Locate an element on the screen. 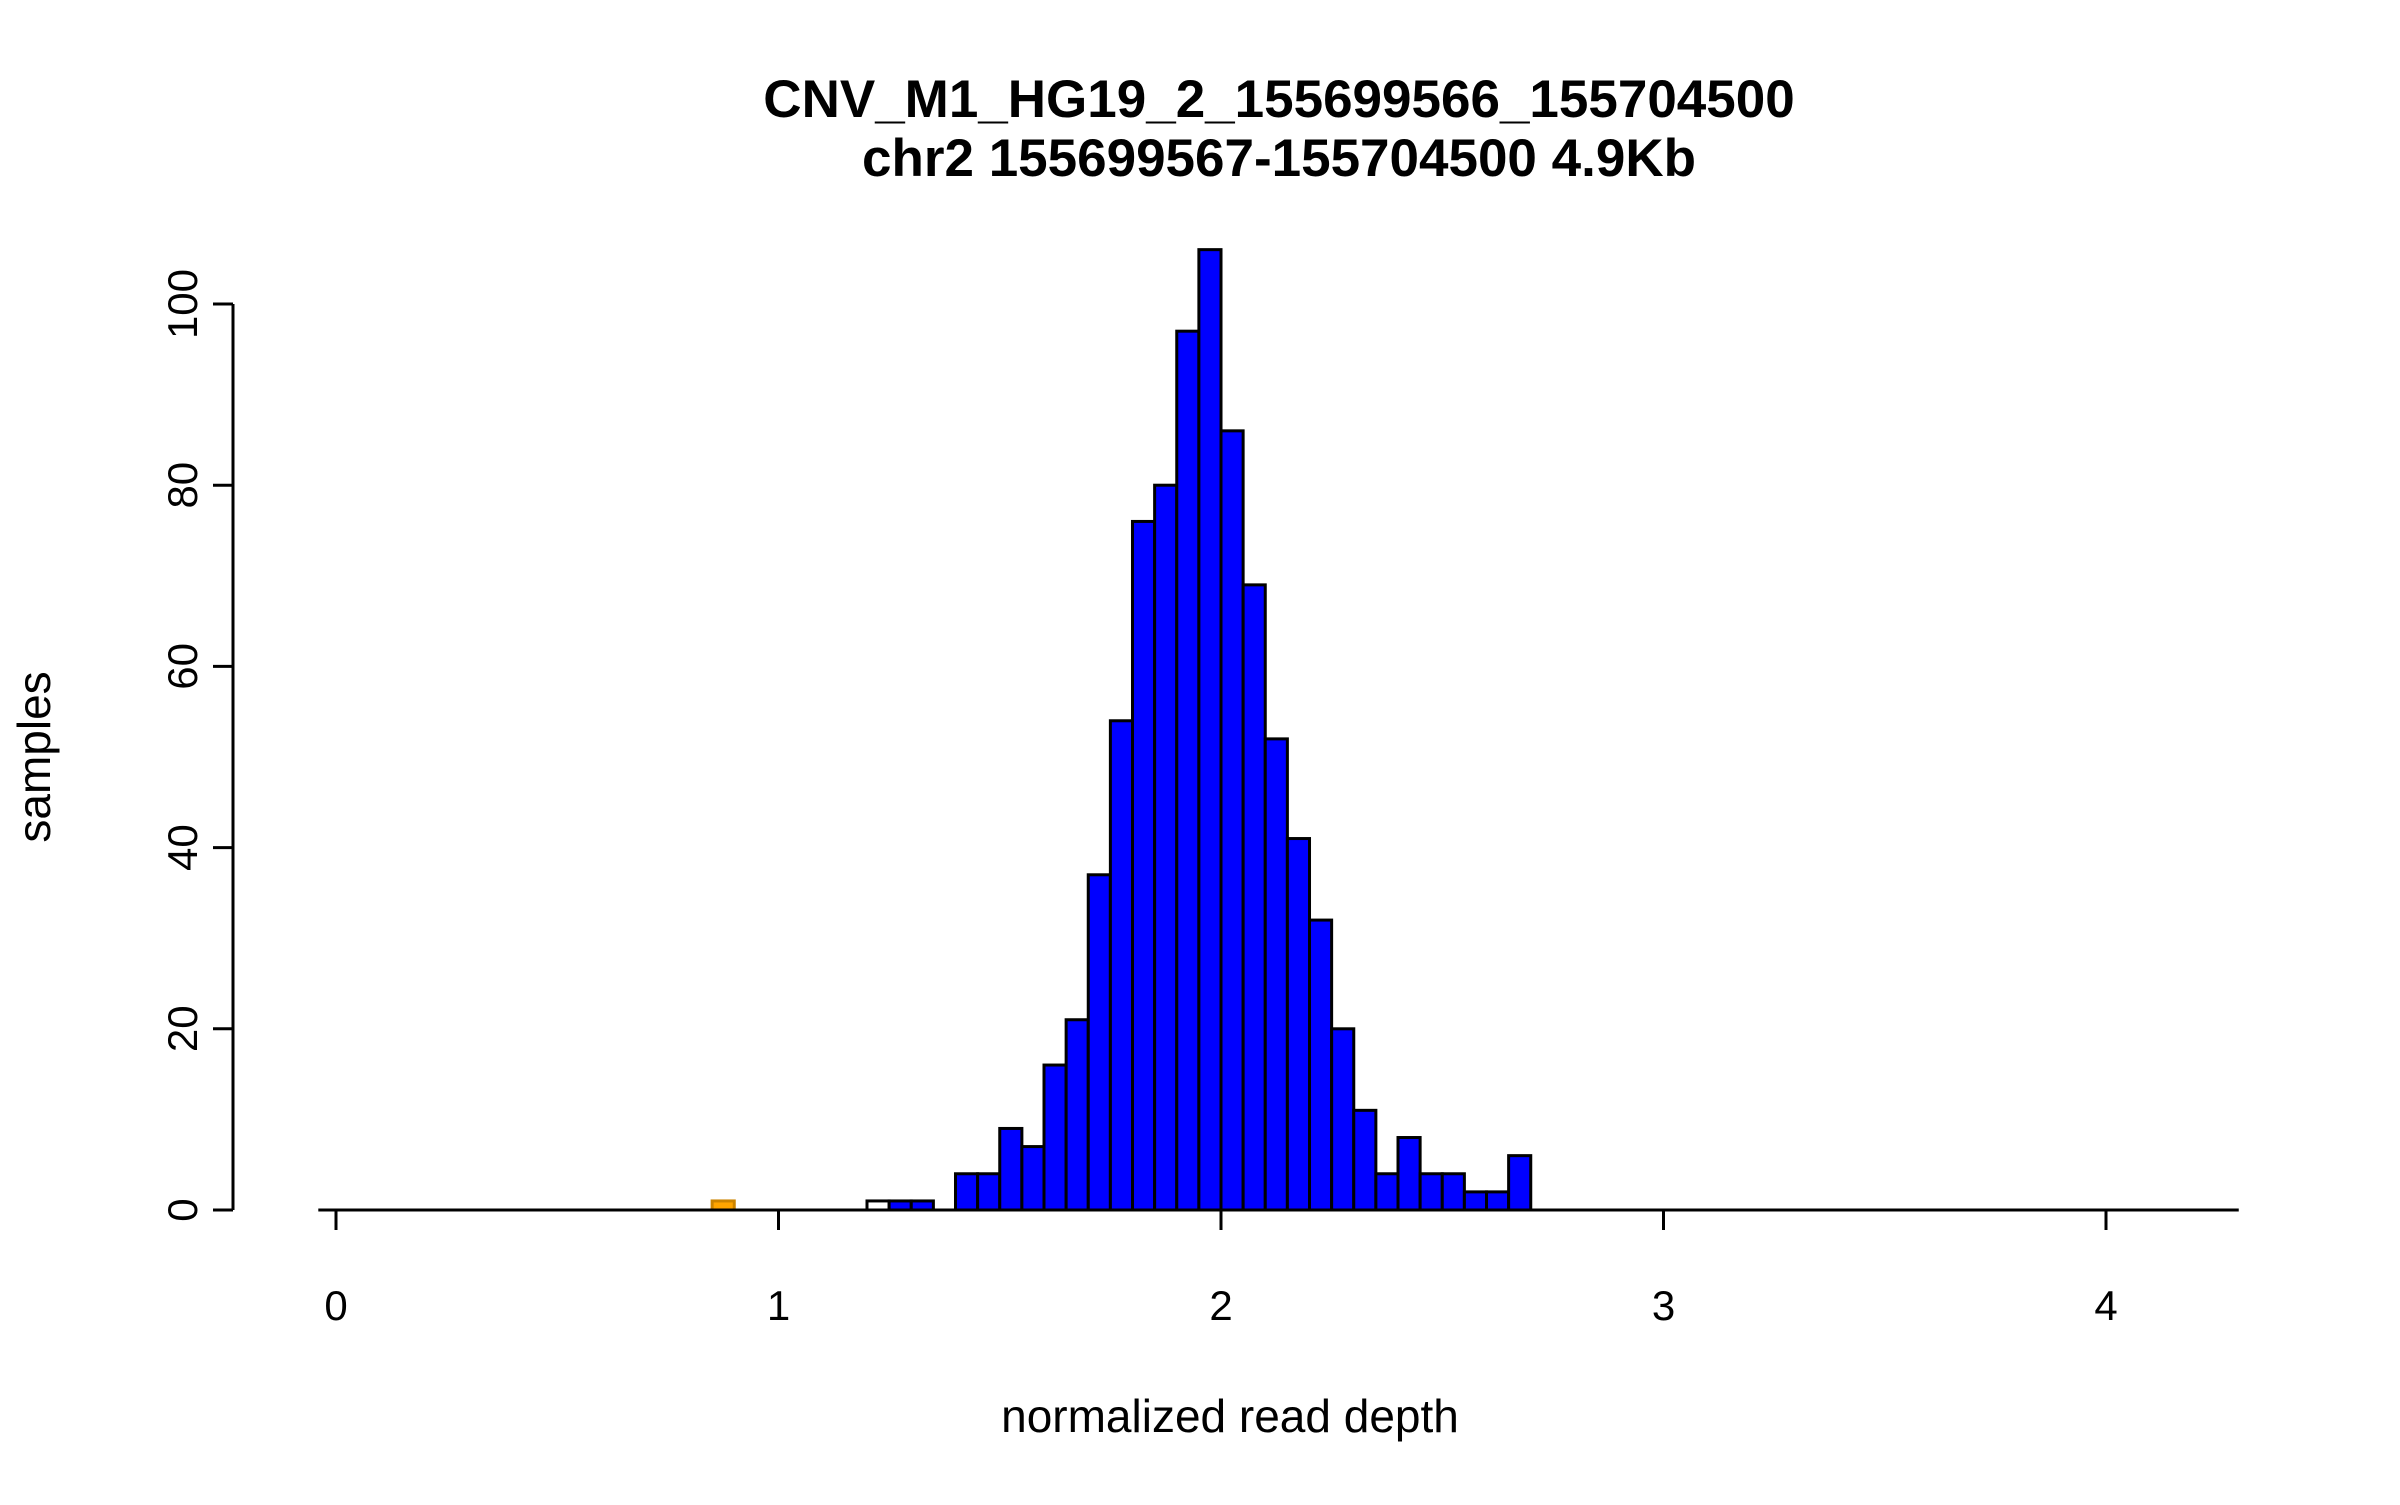 Image resolution: width=2400 pixels, height=1505 pixels. x-tick-label: 2 is located at coordinates (1220, 1305).